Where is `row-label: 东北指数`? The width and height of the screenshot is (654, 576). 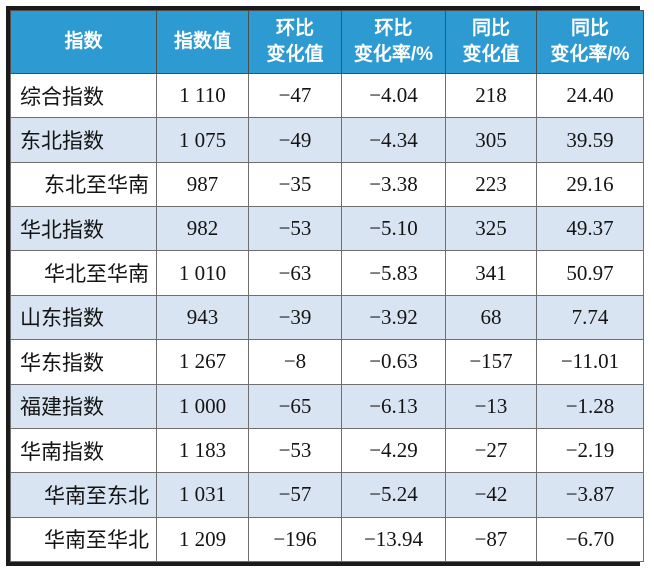 row-label: 东北指数 is located at coordinates (83, 140).